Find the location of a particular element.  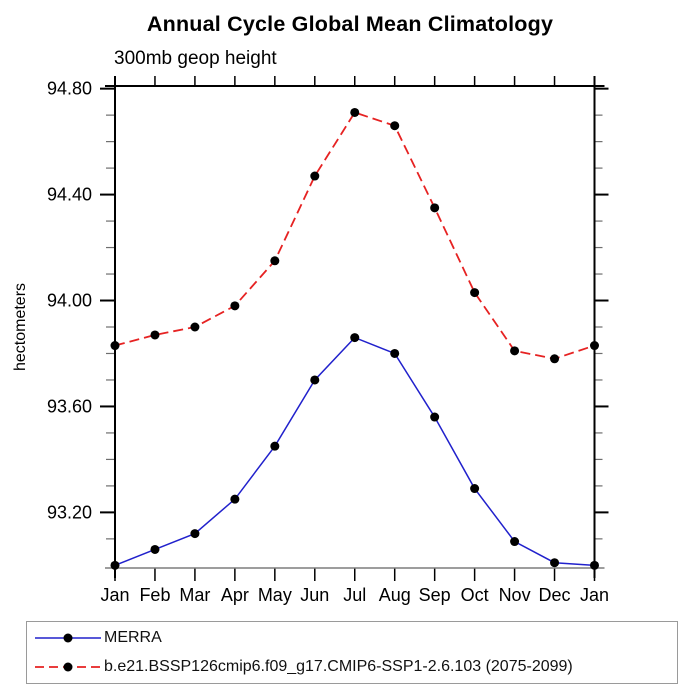

x-tick-label: May is located at coordinates (275, 595).